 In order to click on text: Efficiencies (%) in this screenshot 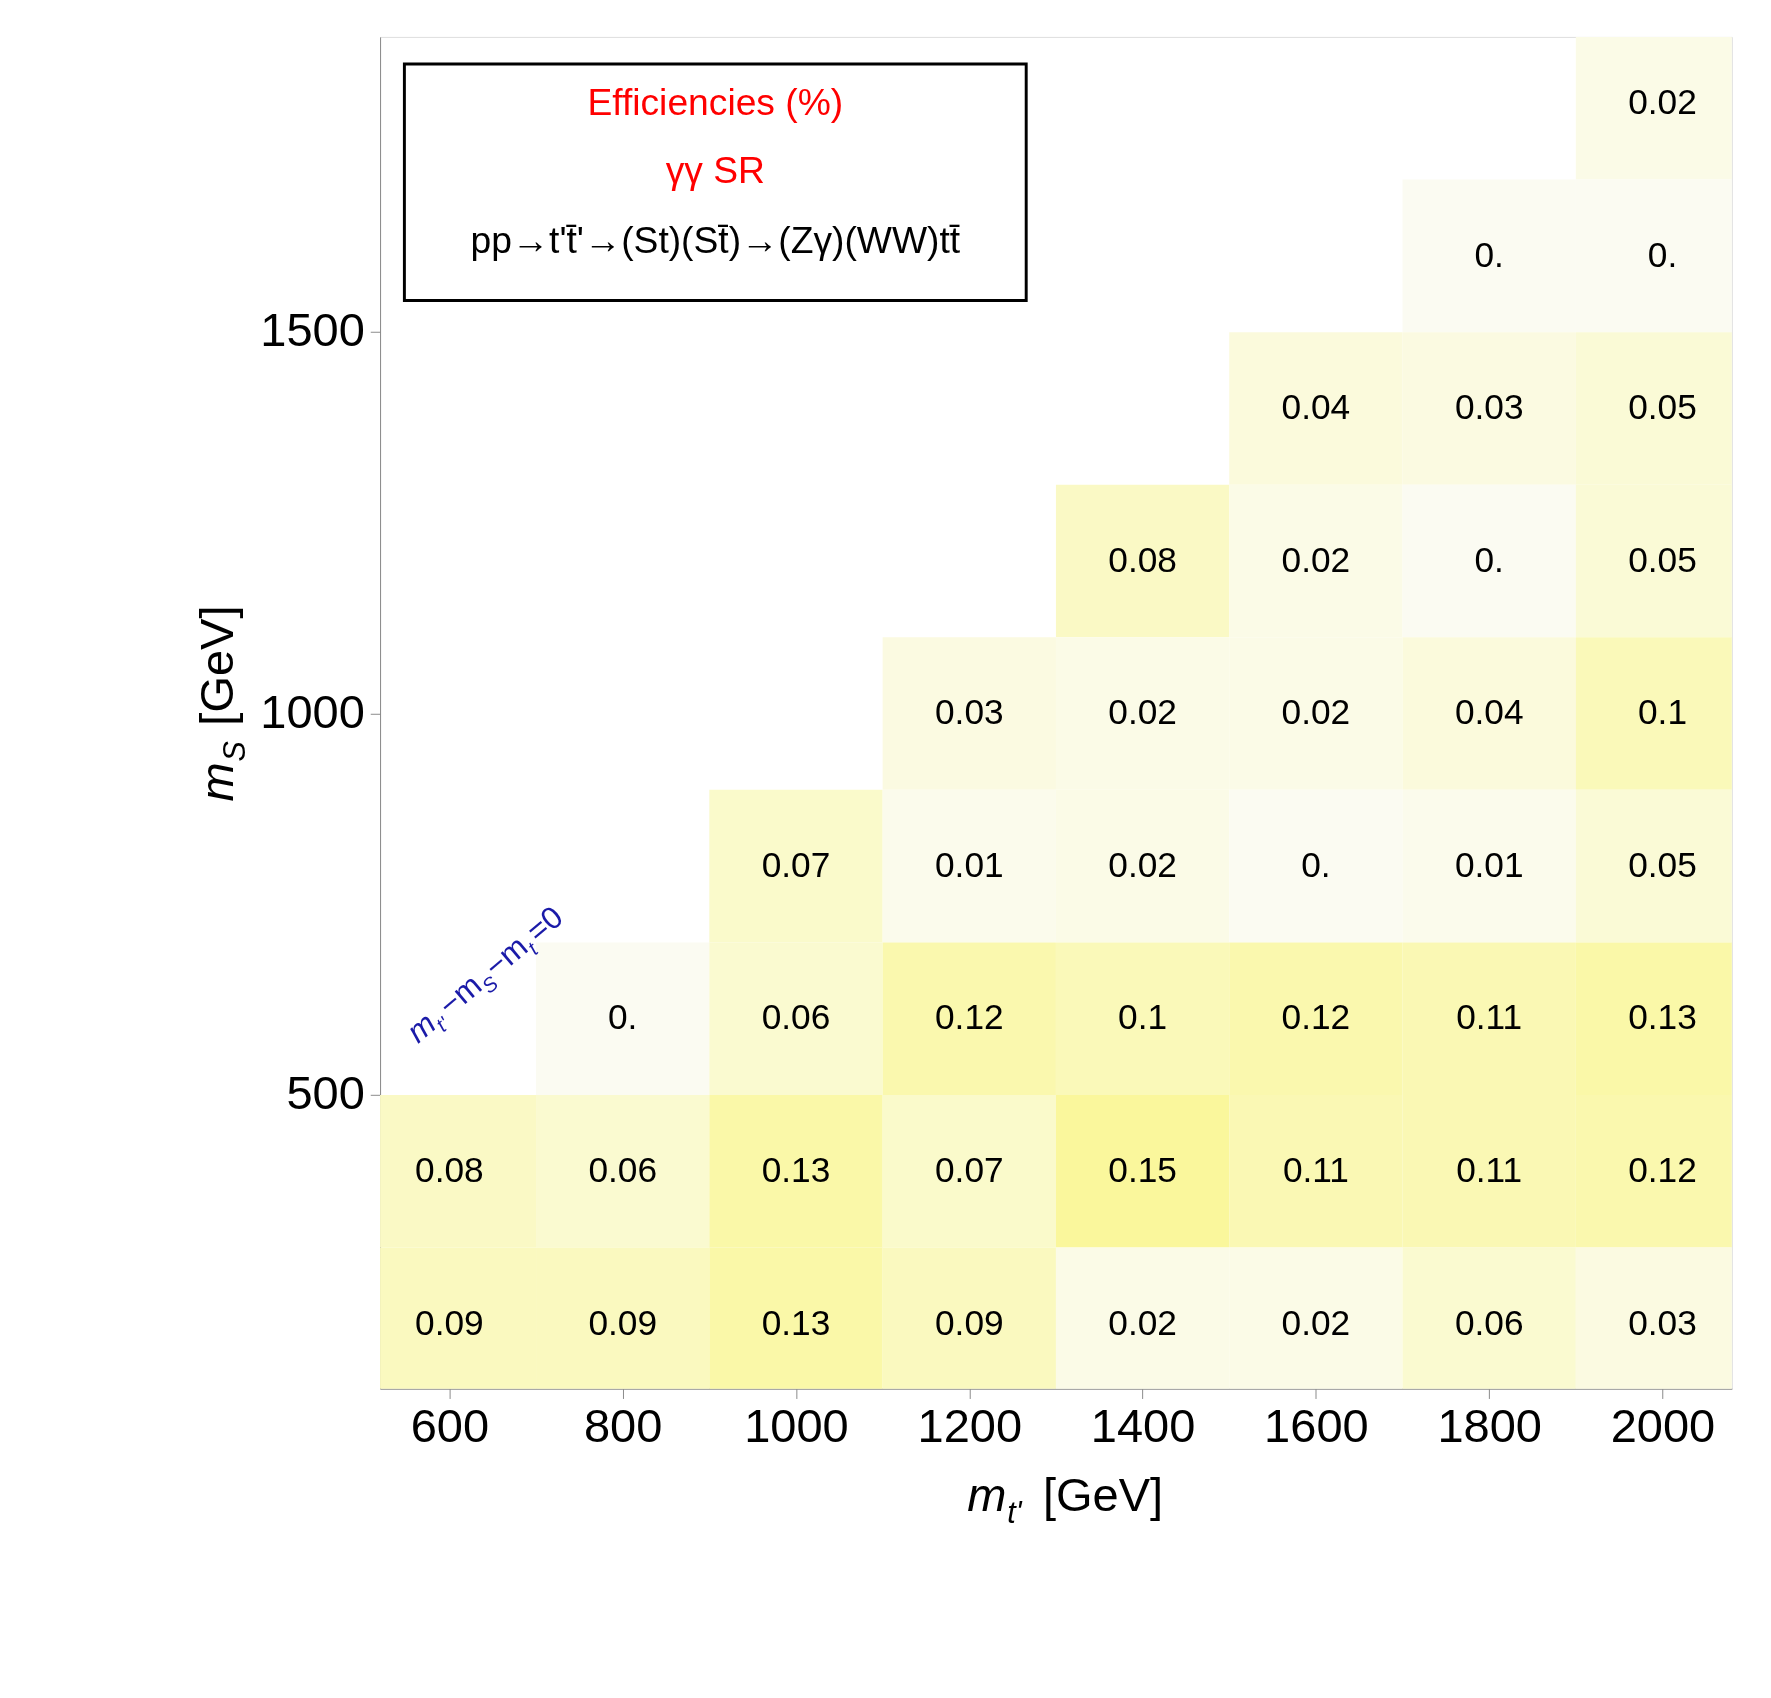, I will do `click(715, 102)`.